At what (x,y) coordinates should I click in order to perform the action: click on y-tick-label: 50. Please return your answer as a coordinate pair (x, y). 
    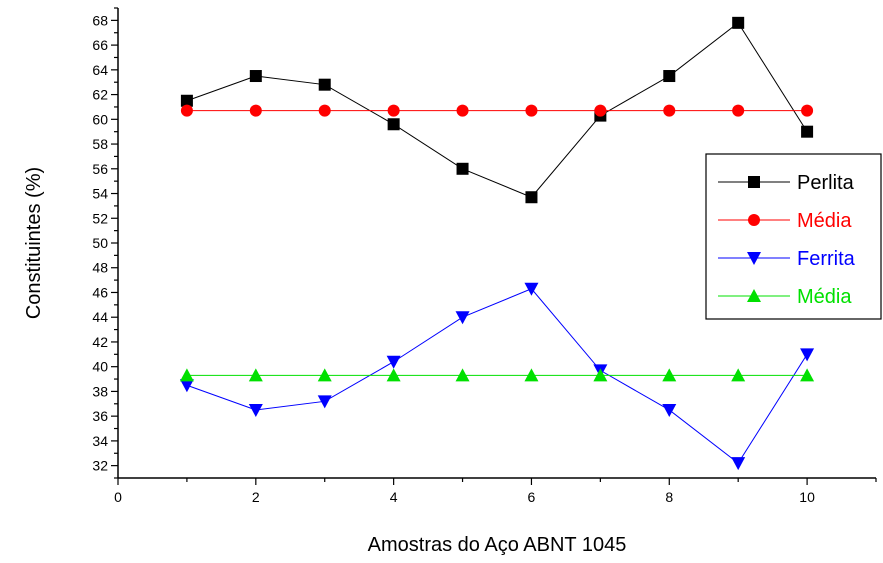
    Looking at the image, I should click on (100, 243).